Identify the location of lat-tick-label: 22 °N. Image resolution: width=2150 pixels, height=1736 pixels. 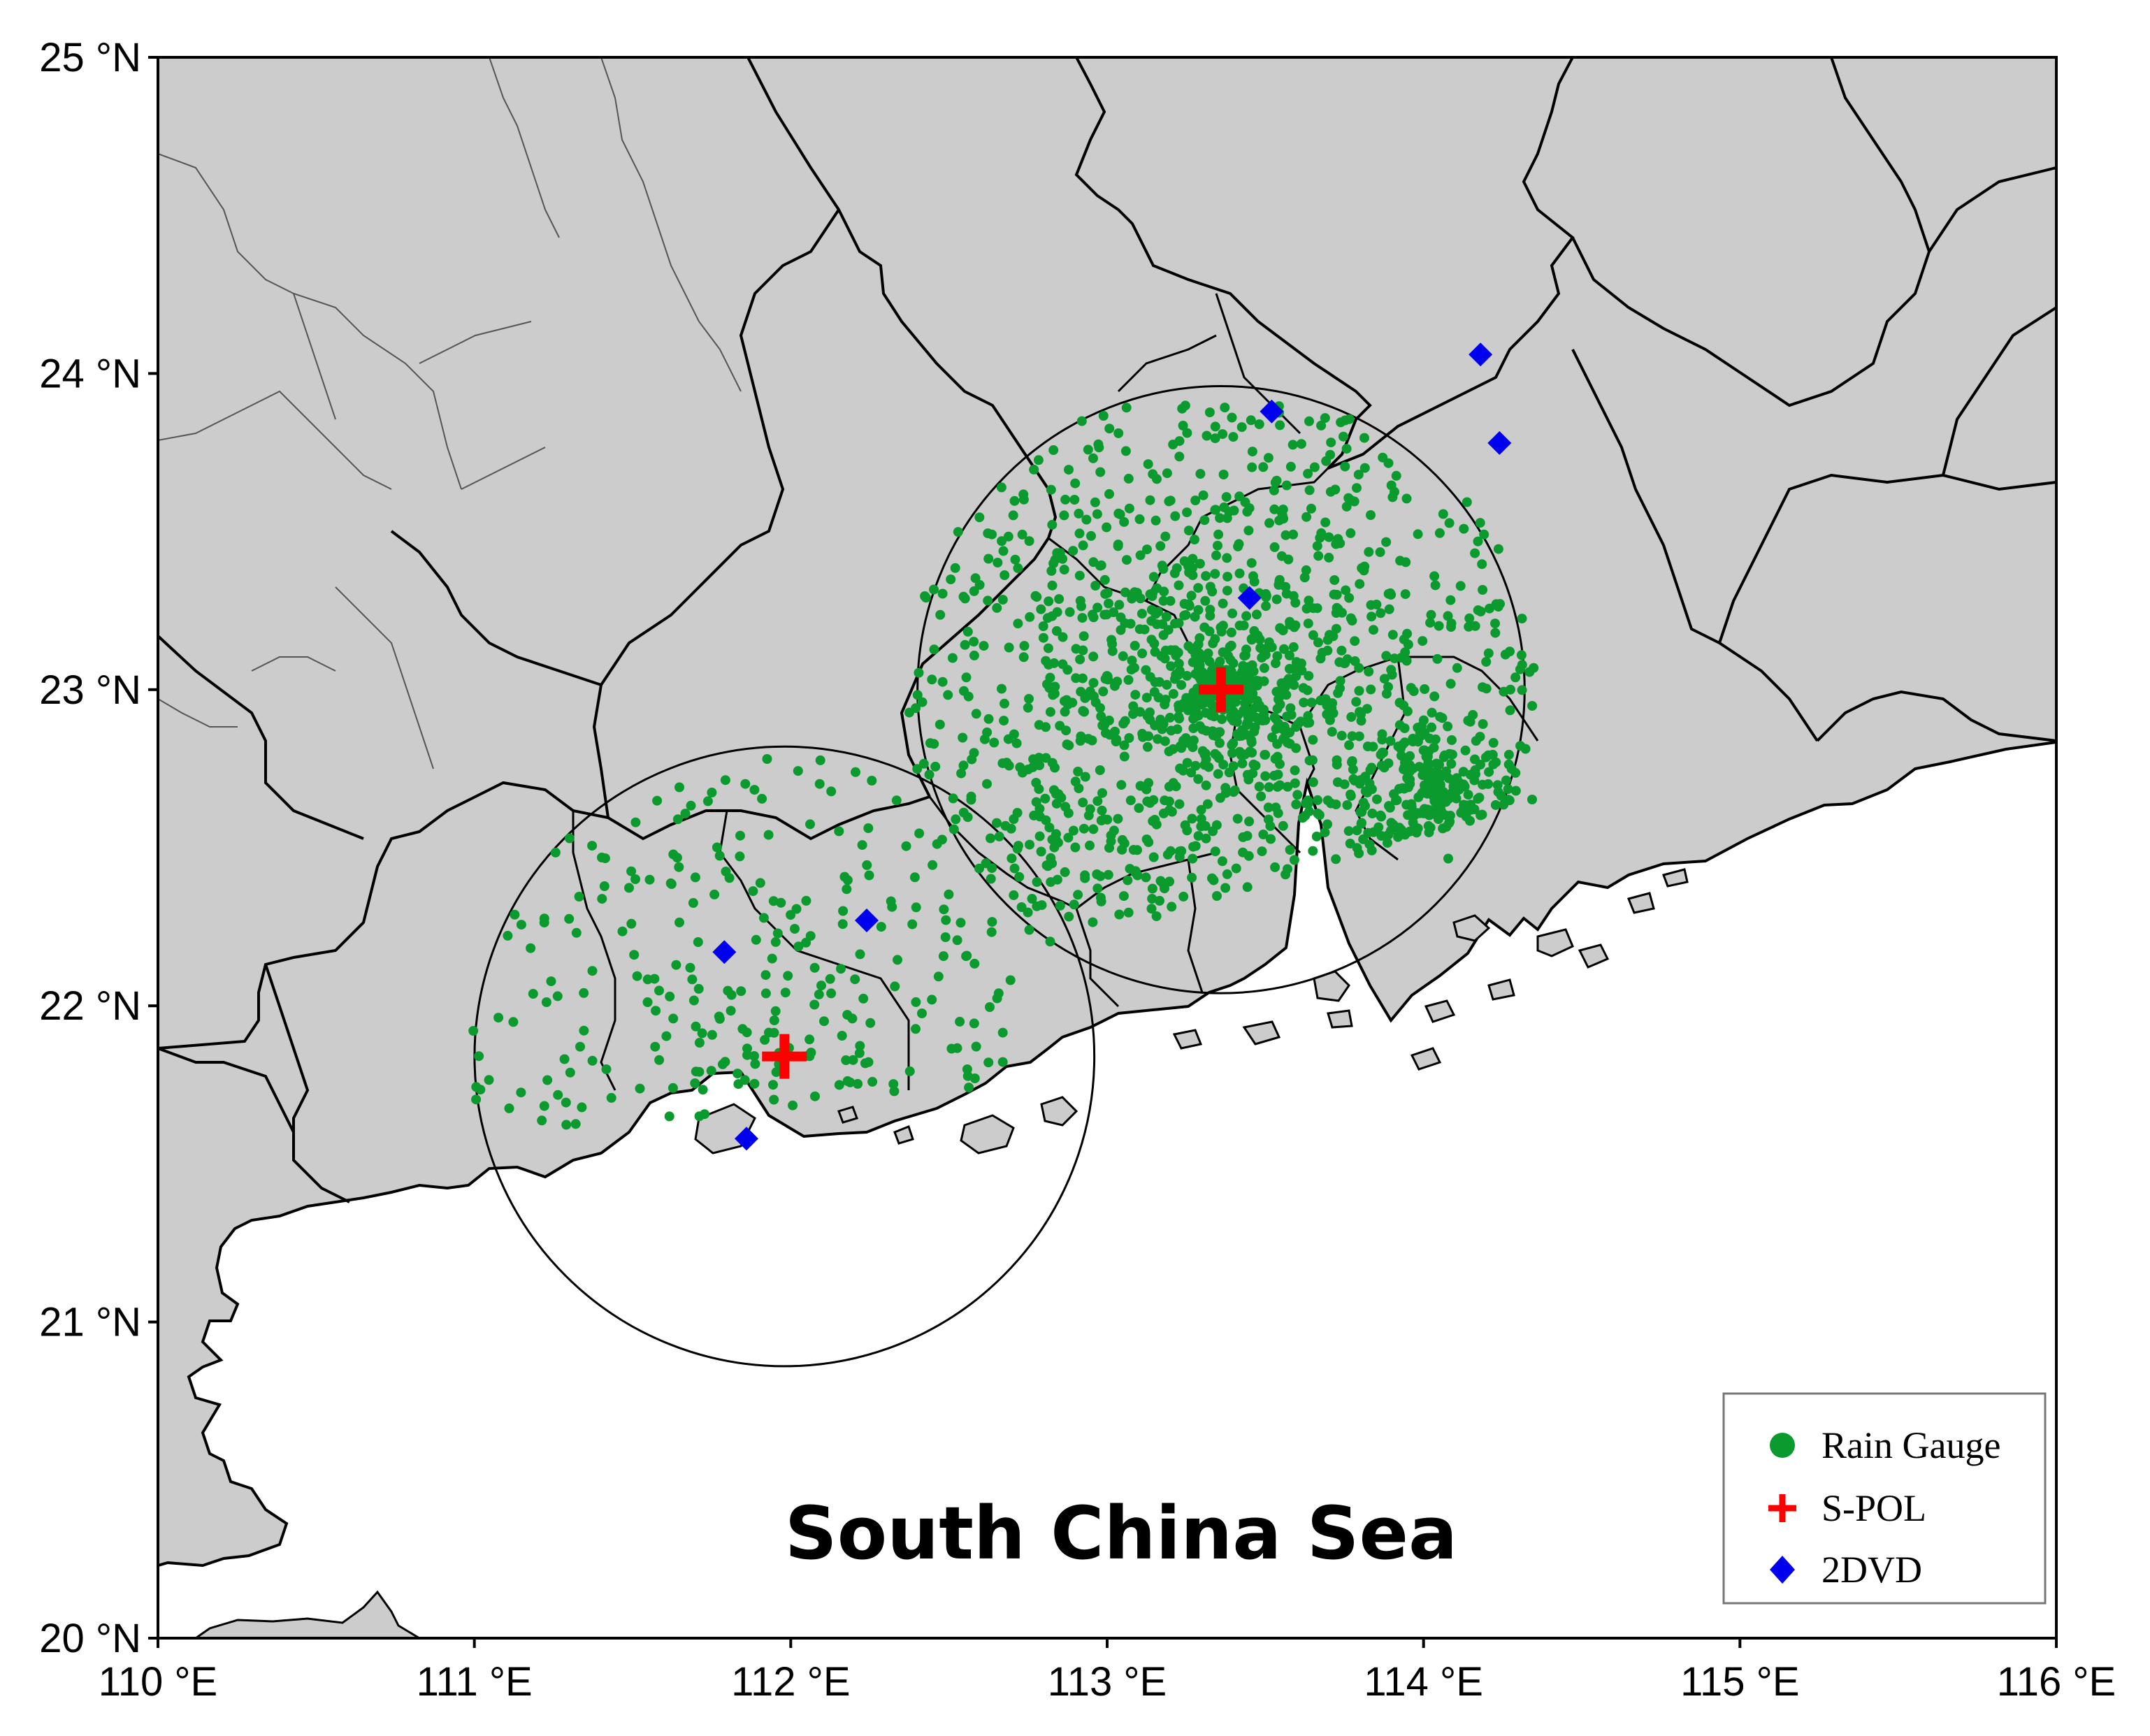
(90, 1006).